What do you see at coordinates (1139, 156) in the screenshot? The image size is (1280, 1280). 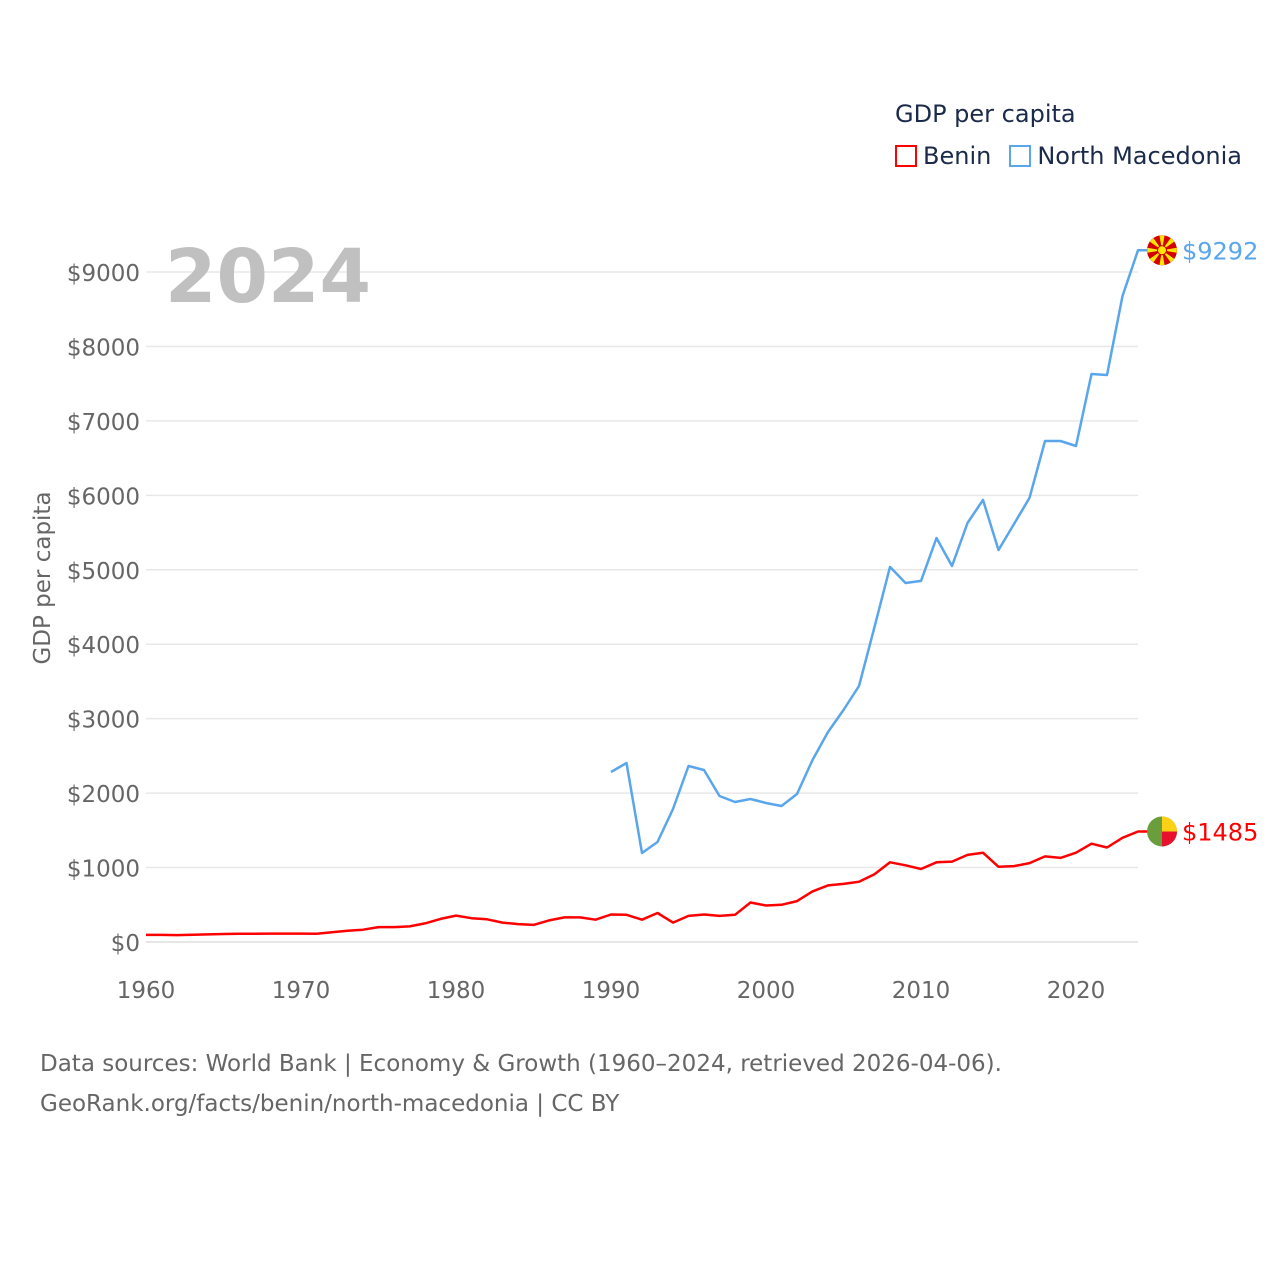 I see `legend-label-north-macedonia: North Macedonia` at bounding box center [1139, 156].